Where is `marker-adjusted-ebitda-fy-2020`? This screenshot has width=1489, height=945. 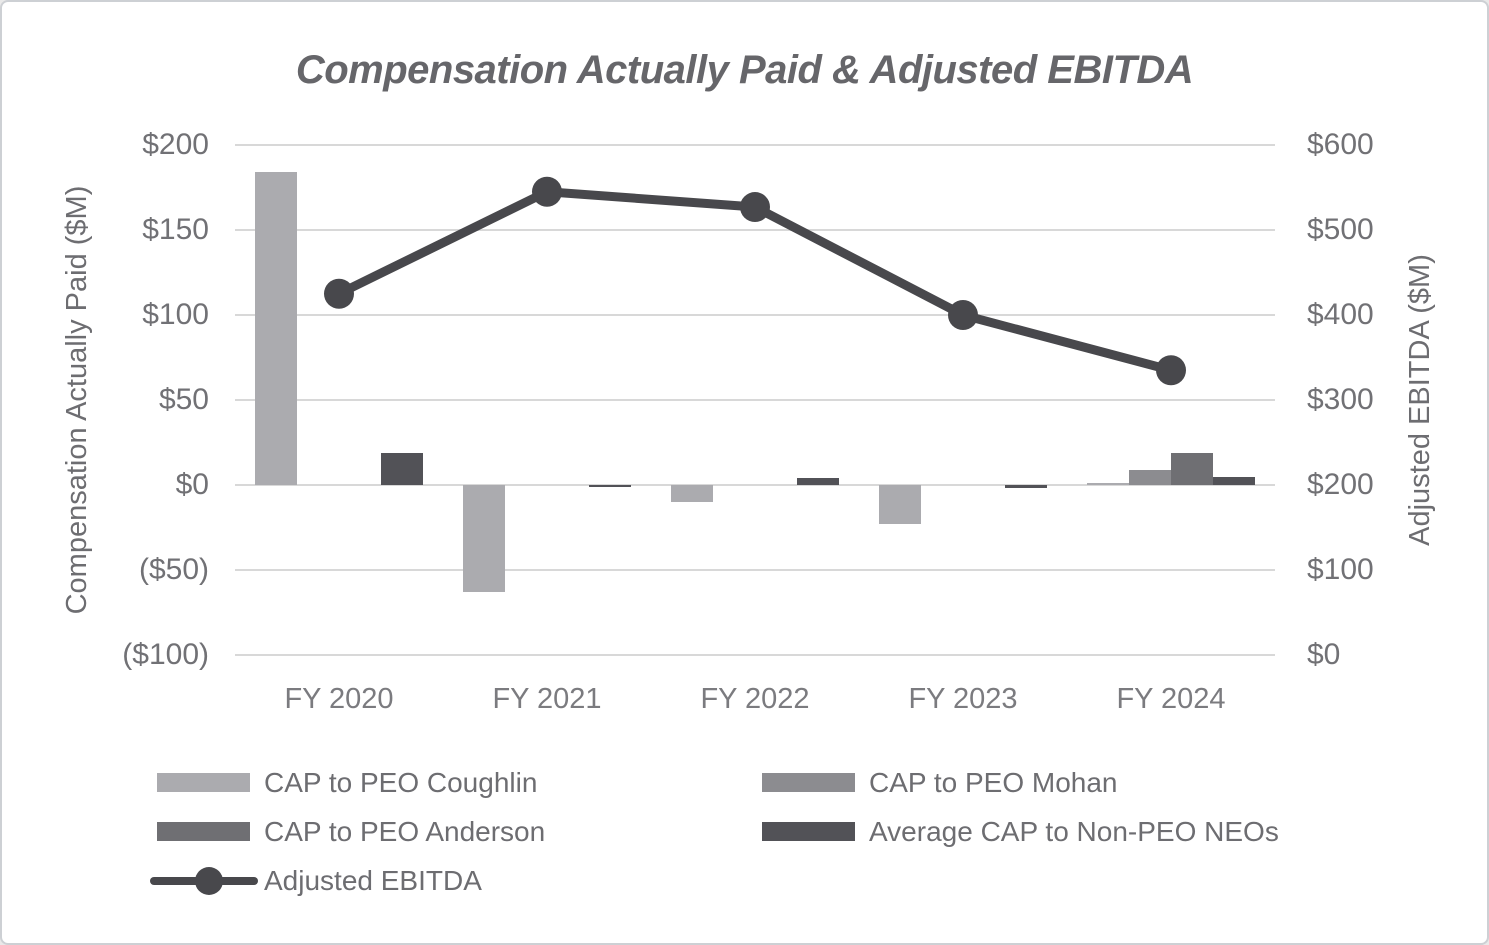 marker-adjusted-ebitda-fy-2020 is located at coordinates (339, 293).